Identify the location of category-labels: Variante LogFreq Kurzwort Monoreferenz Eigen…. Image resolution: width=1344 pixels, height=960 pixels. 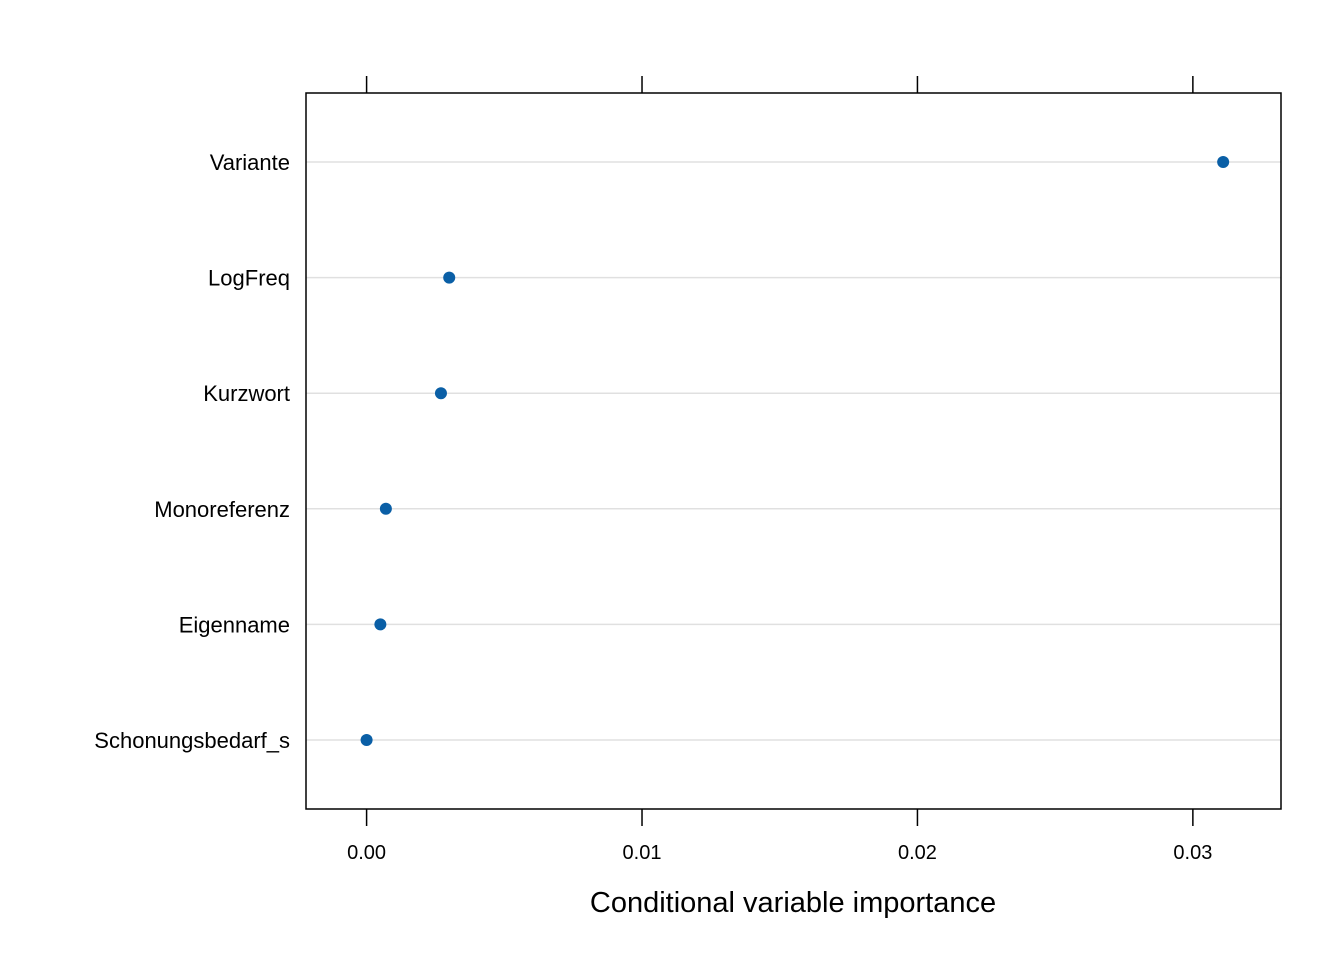
(192, 451).